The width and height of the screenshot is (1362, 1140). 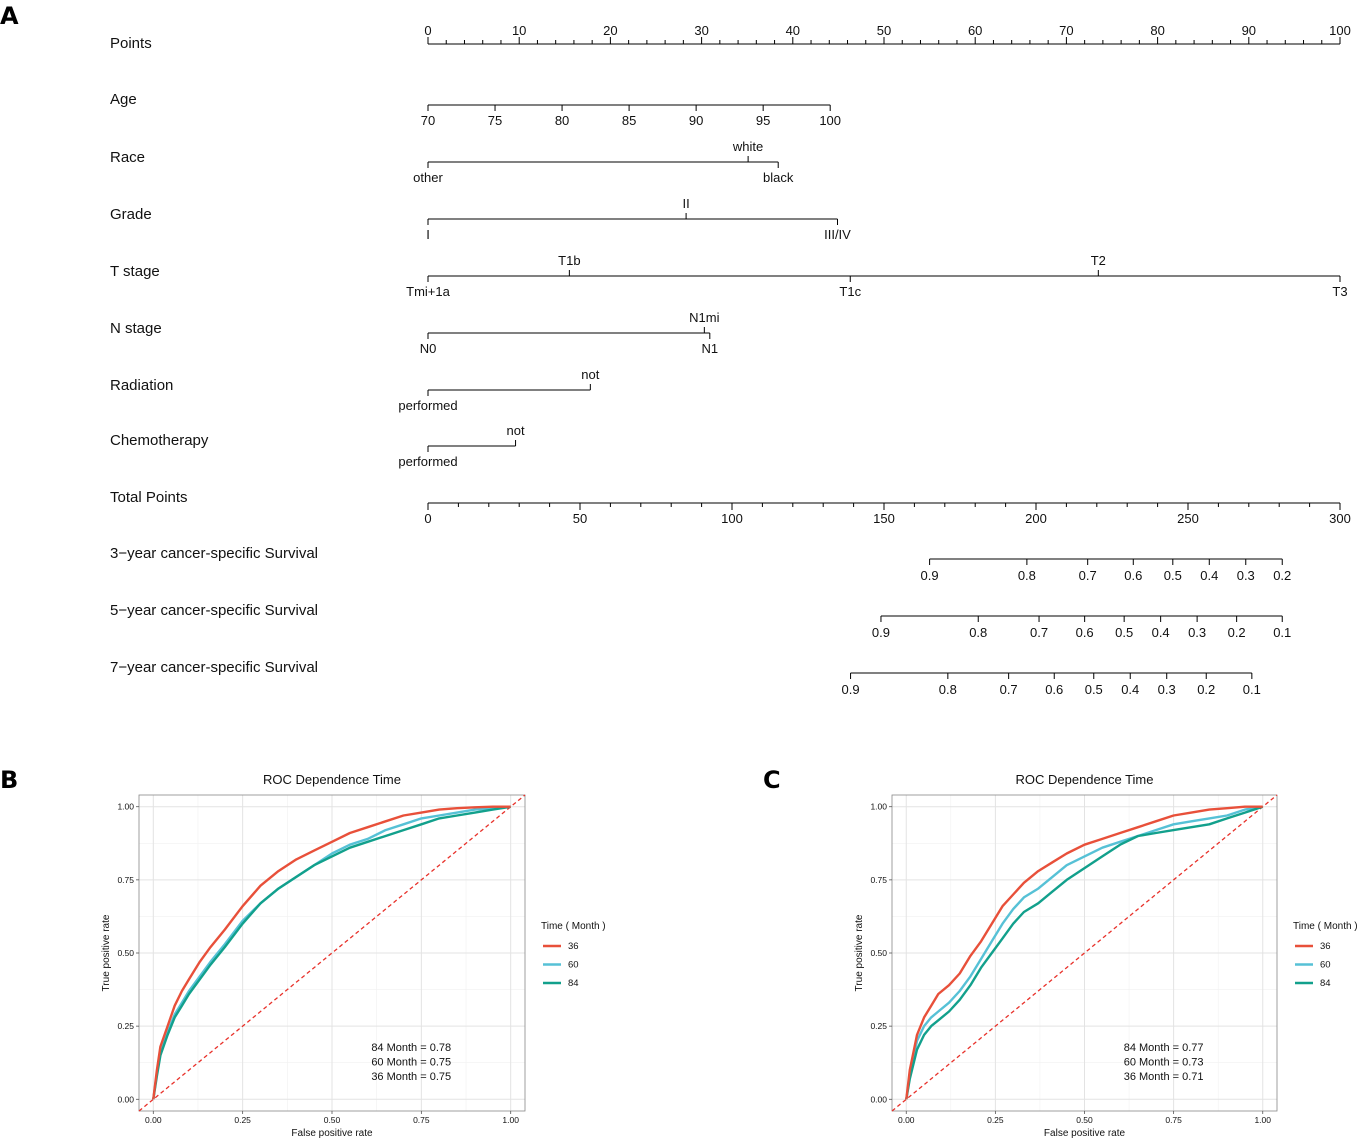 I want to click on points-tick-label: 70, so click(x=1066, y=30).